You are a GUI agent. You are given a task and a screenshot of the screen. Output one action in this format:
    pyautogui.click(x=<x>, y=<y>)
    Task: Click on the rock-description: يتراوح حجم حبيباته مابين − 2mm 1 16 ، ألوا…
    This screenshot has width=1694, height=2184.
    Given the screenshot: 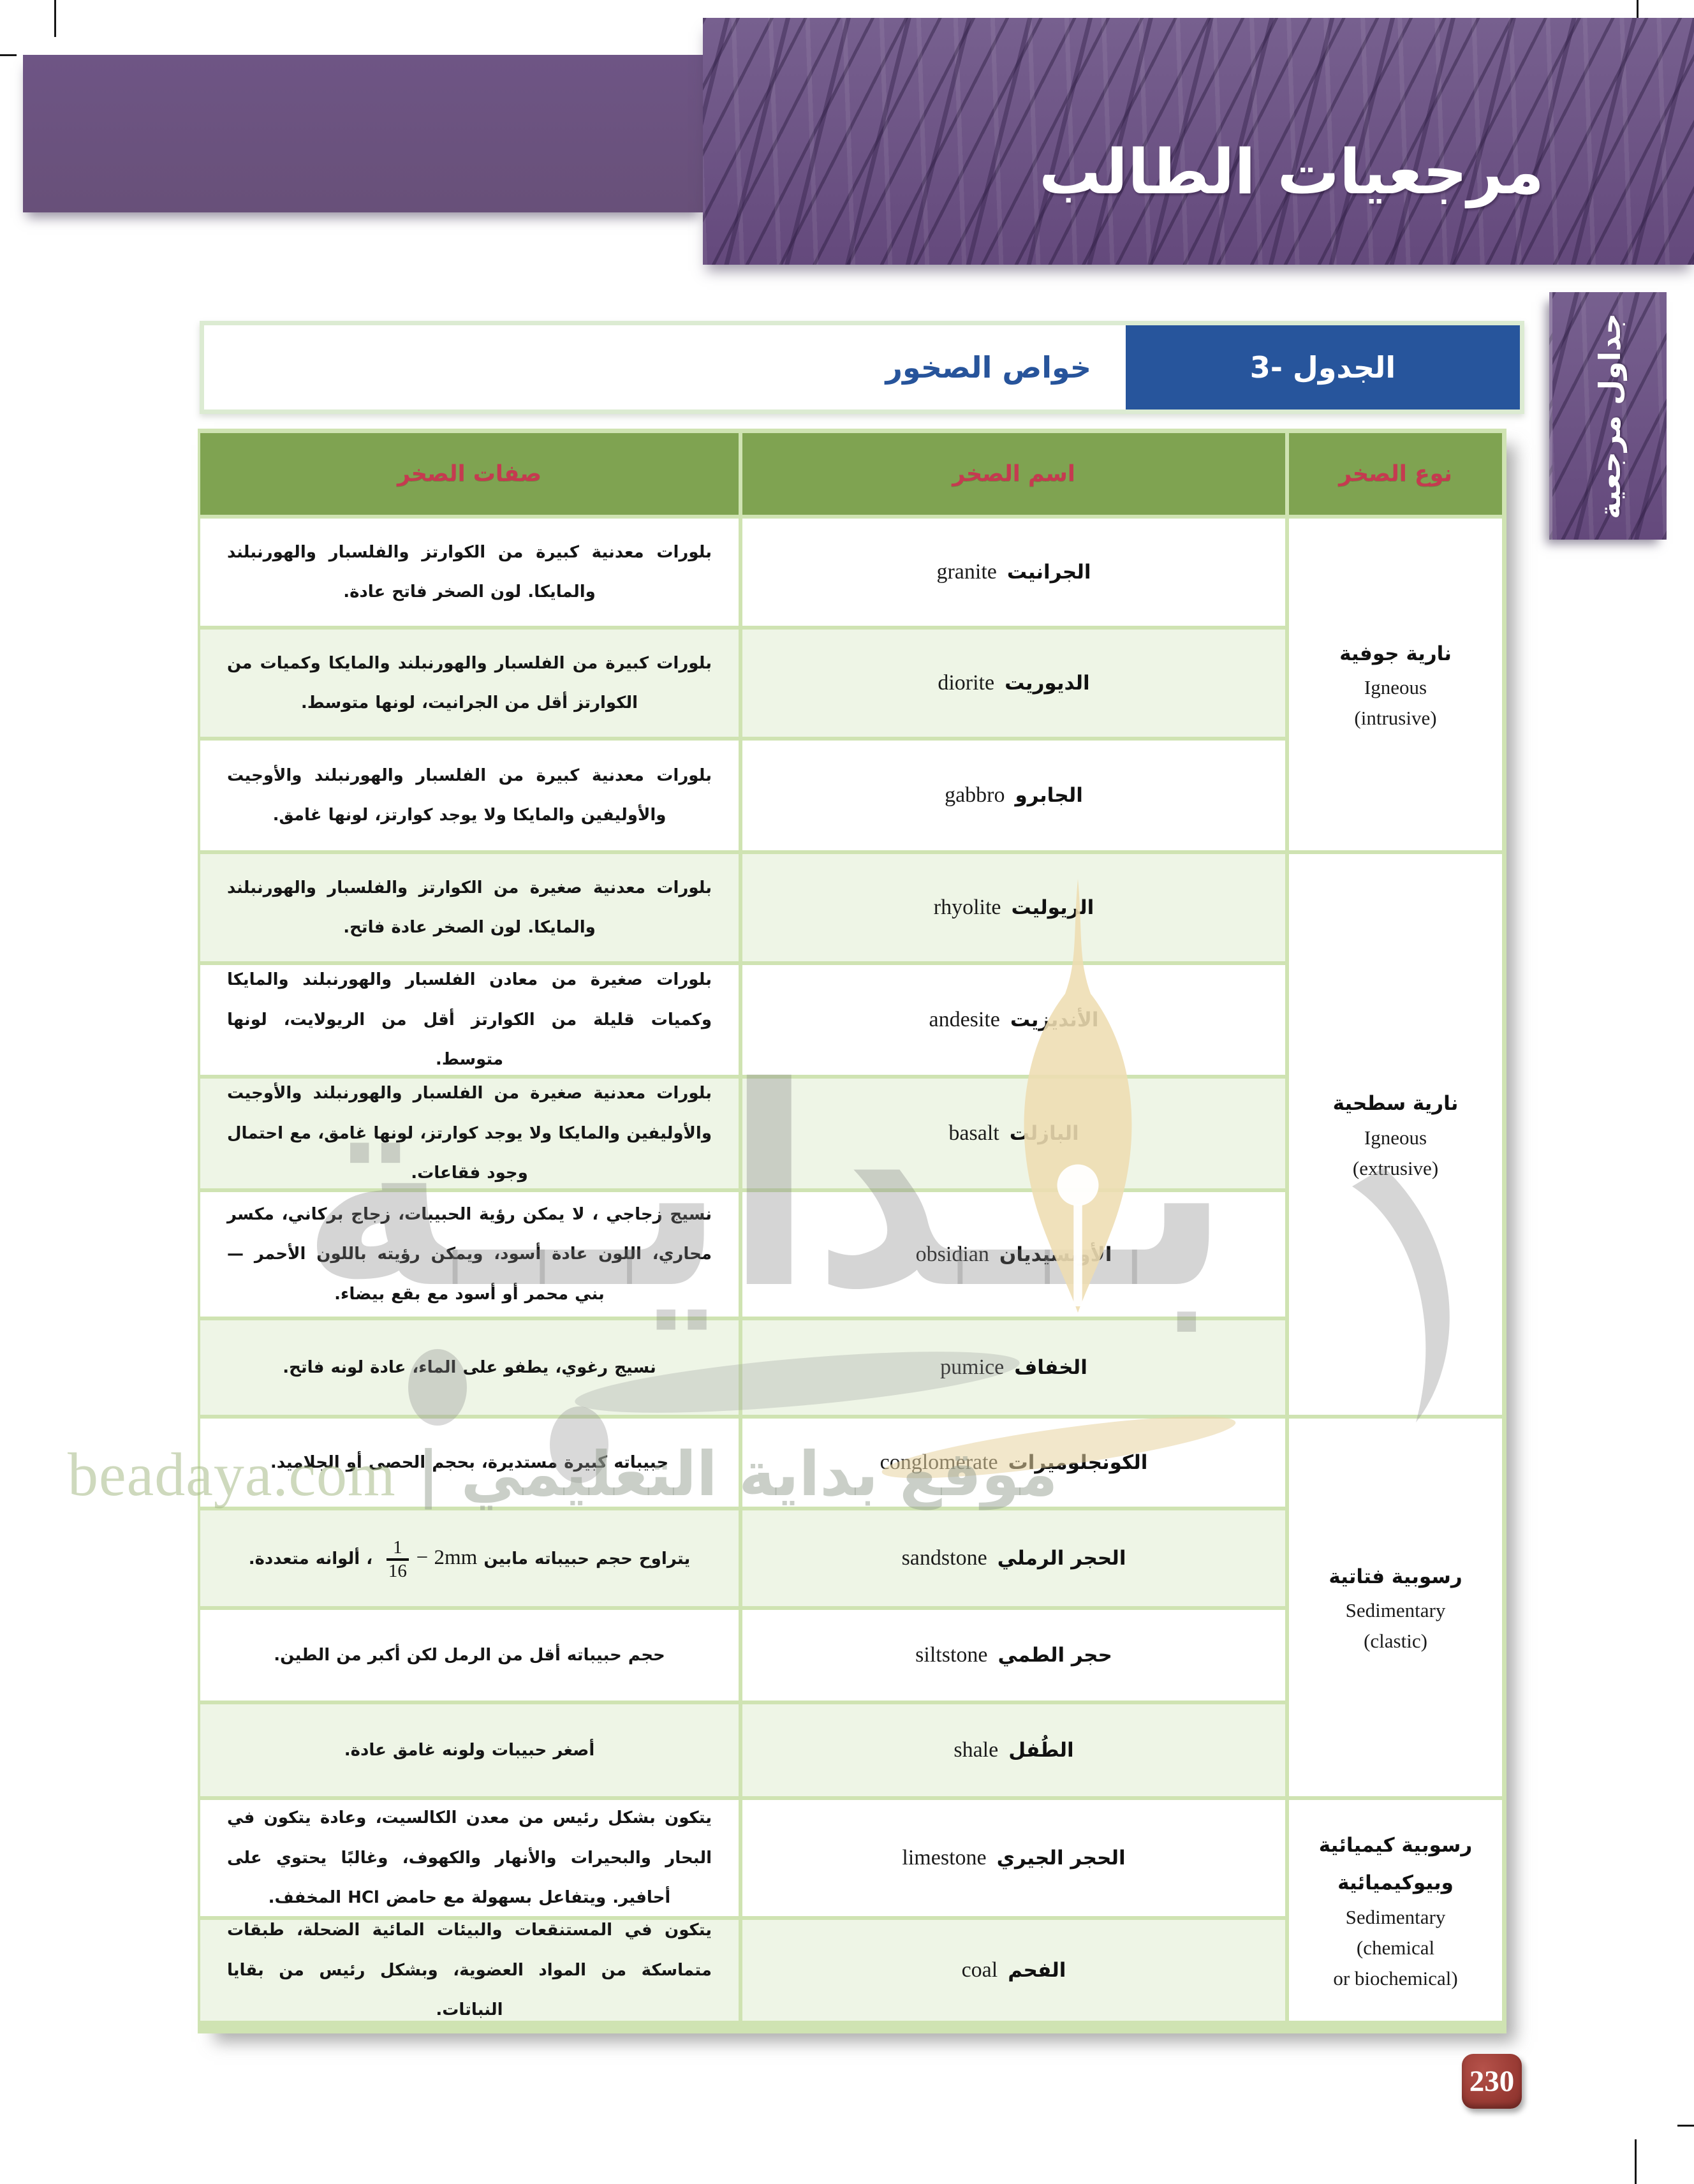 What is the action you would take?
    pyautogui.click(x=469, y=1560)
    